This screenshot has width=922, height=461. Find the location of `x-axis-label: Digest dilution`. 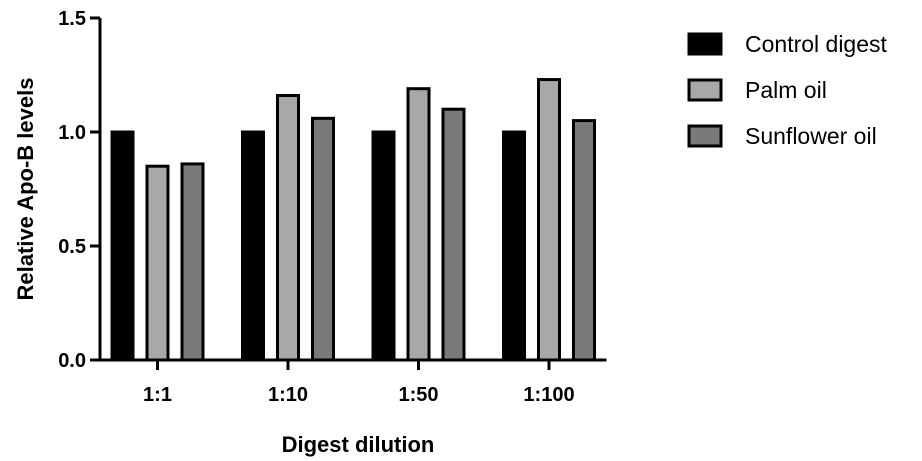

x-axis-label: Digest dilution is located at coordinates (358, 444).